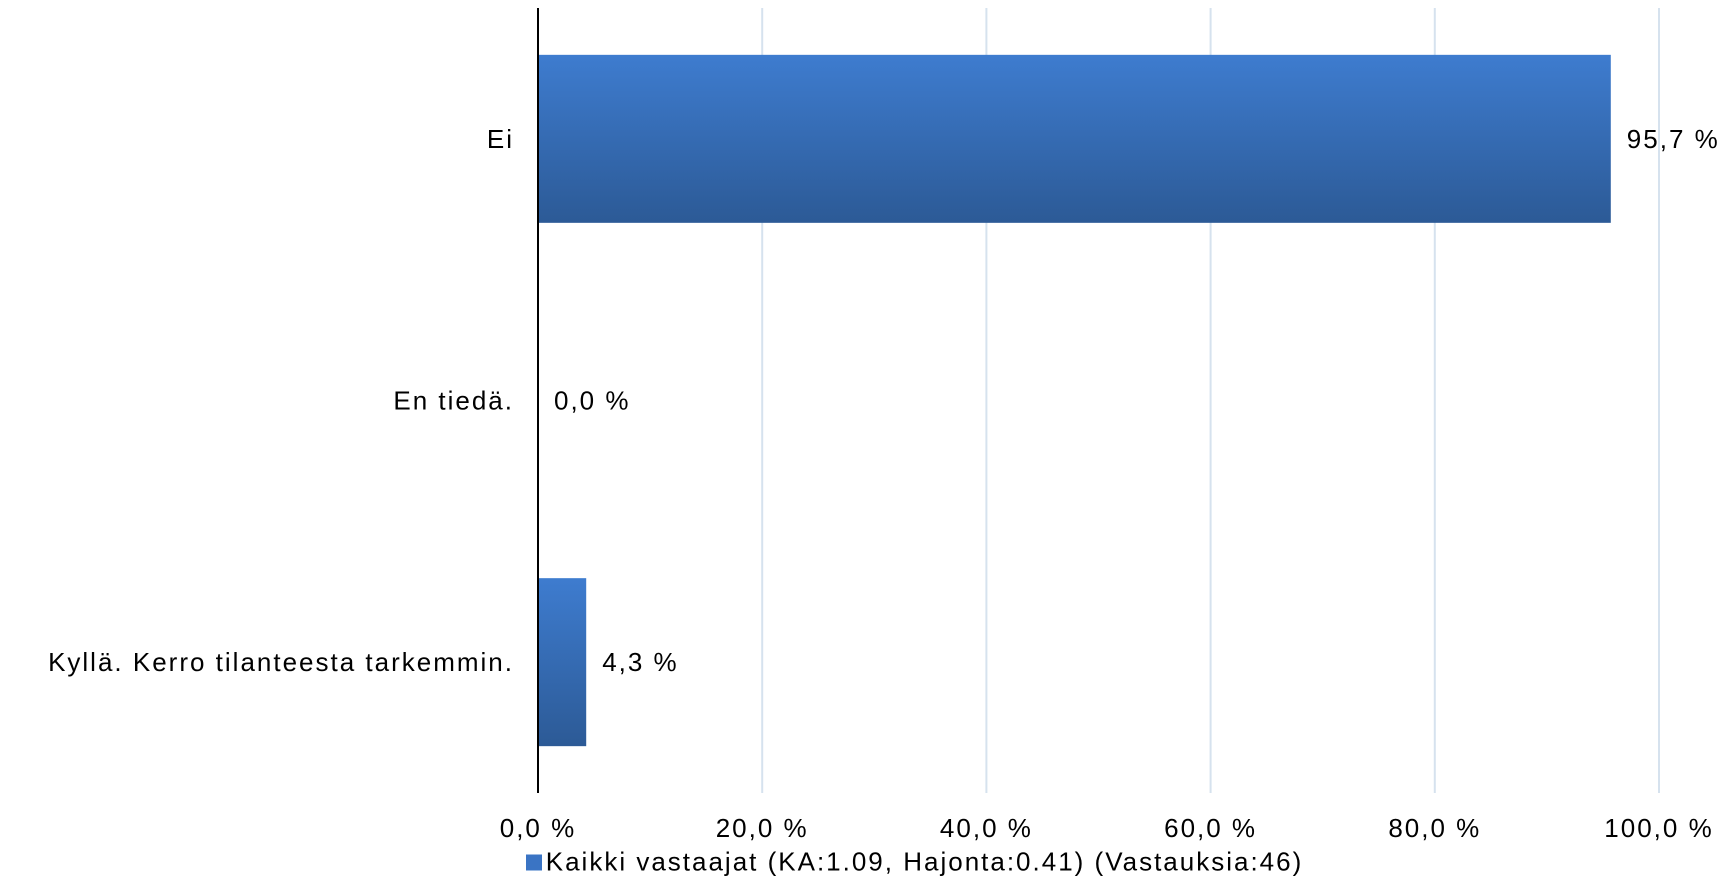 The width and height of the screenshot is (1729, 893). What do you see at coordinates (281, 662) in the screenshot?
I see `category-label-2: Kyllä. Kerro tilanteesta tarkemmin.` at bounding box center [281, 662].